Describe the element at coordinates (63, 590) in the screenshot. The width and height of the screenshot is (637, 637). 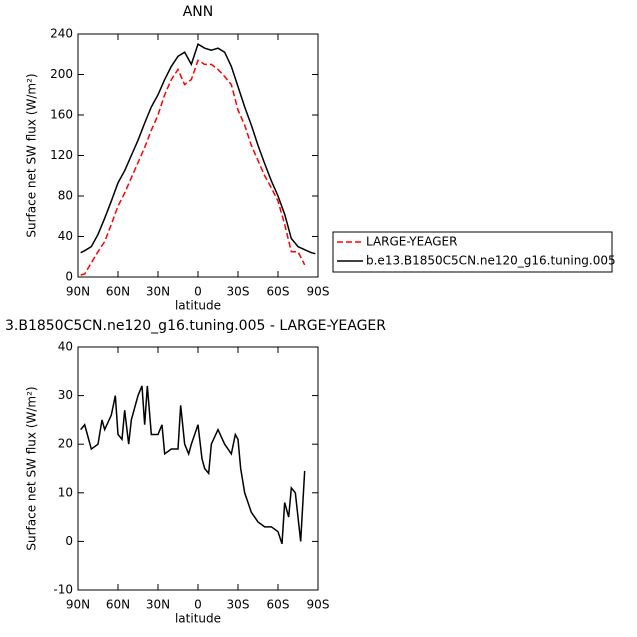
I see `y-tick-label: -10` at that location.